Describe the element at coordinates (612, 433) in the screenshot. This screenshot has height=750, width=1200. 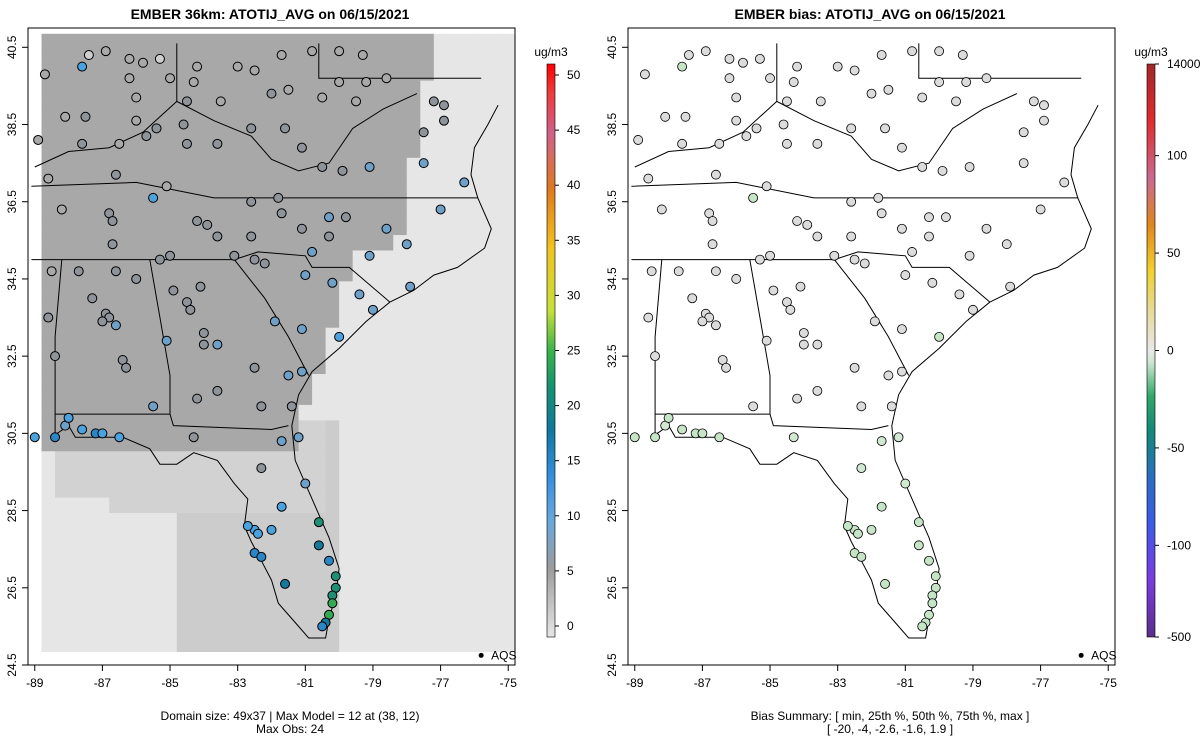
I see `y-tick-label: 30.5` at that location.